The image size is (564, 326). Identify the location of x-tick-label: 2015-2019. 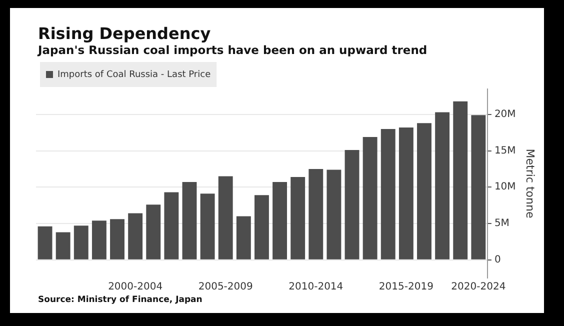
(406, 287).